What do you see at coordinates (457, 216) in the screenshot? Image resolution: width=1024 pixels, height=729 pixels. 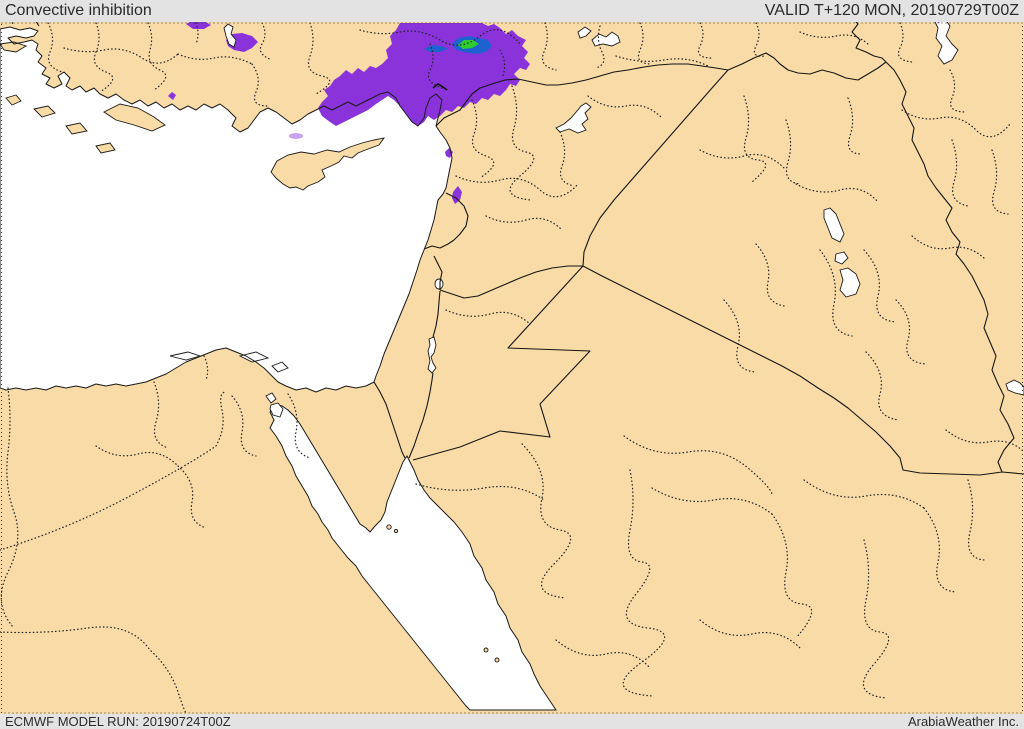 I see `border-lebanon-syria` at bounding box center [457, 216].